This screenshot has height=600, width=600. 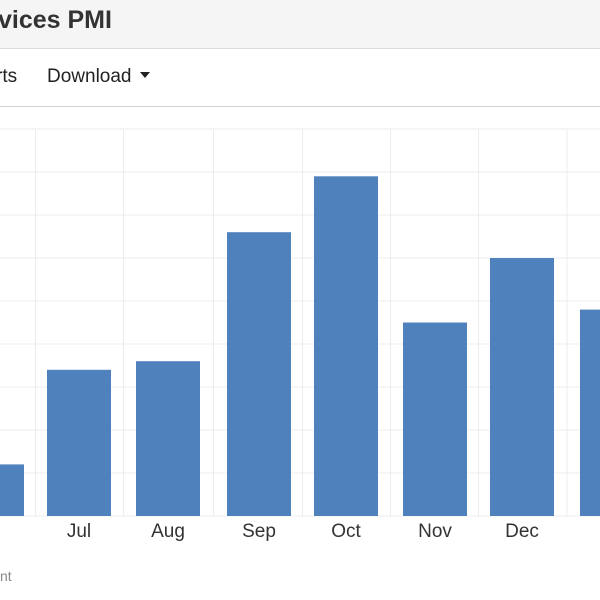 What do you see at coordinates (168, 438) in the screenshot?
I see `bar-aug` at bounding box center [168, 438].